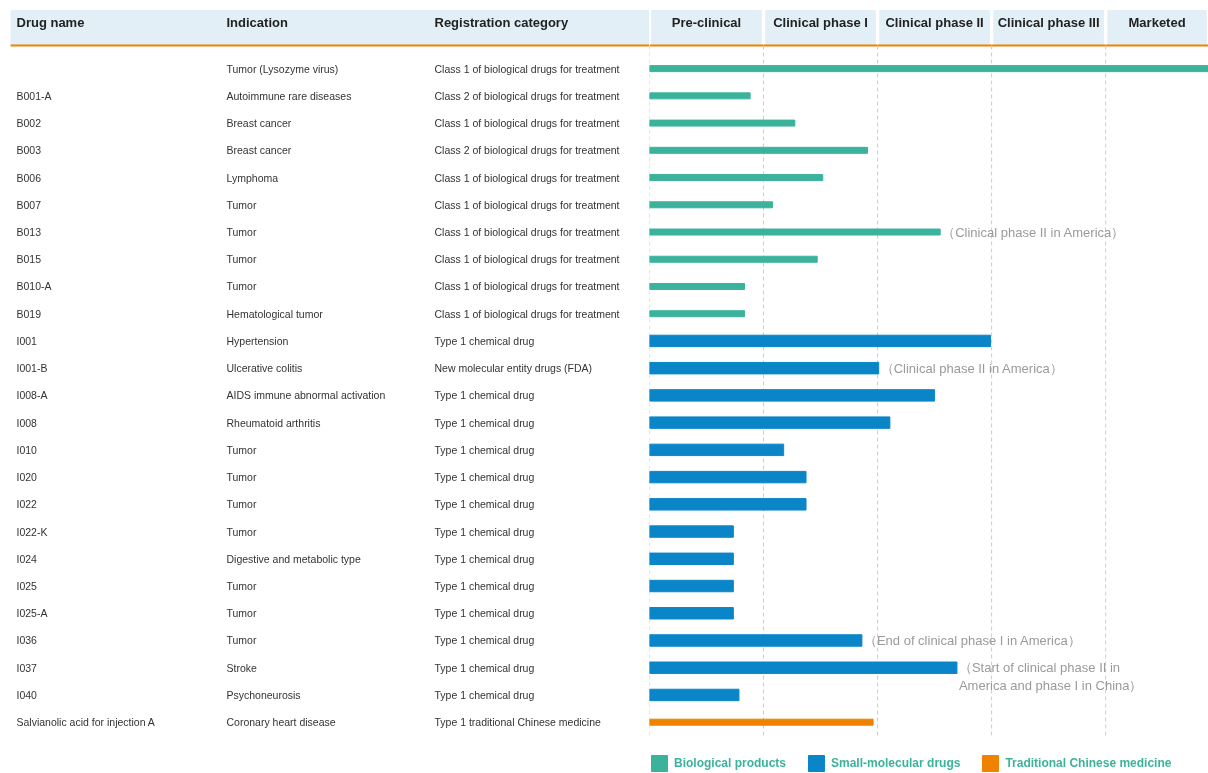 Image resolution: width=1208 pixels, height=773 pixels. What do you see at coordinates (257, 340) in the screenshot?
I see `text: Hypertension` at bounding box center [257, 340].